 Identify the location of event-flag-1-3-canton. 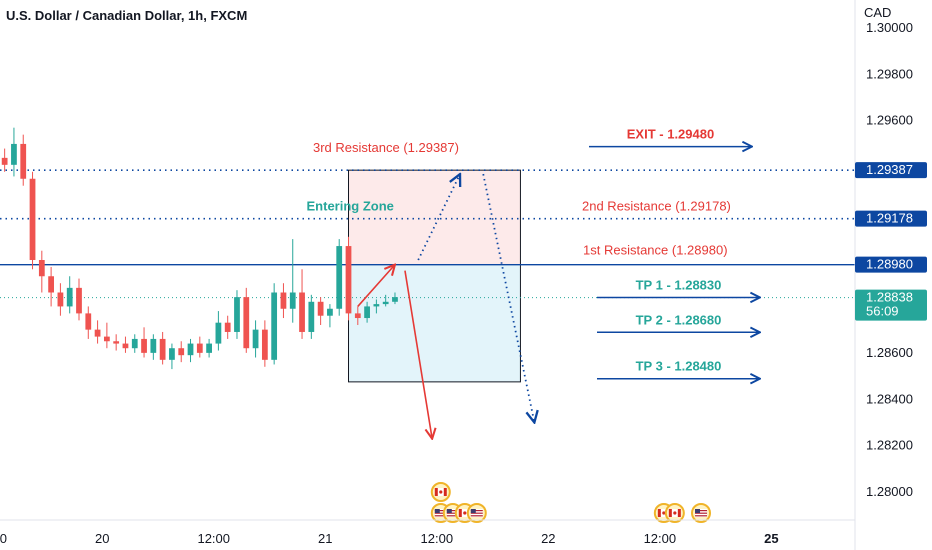
(473, 511).